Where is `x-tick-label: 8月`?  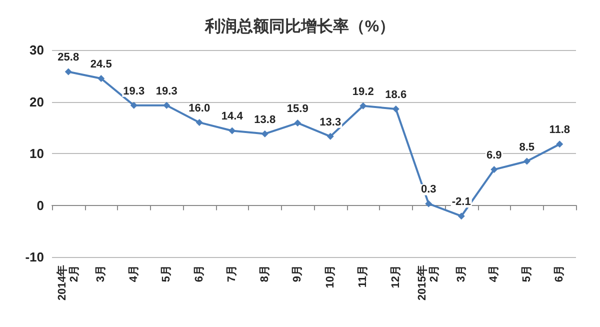
x-tick-label: 8月 is located at coordinates (264, 273).